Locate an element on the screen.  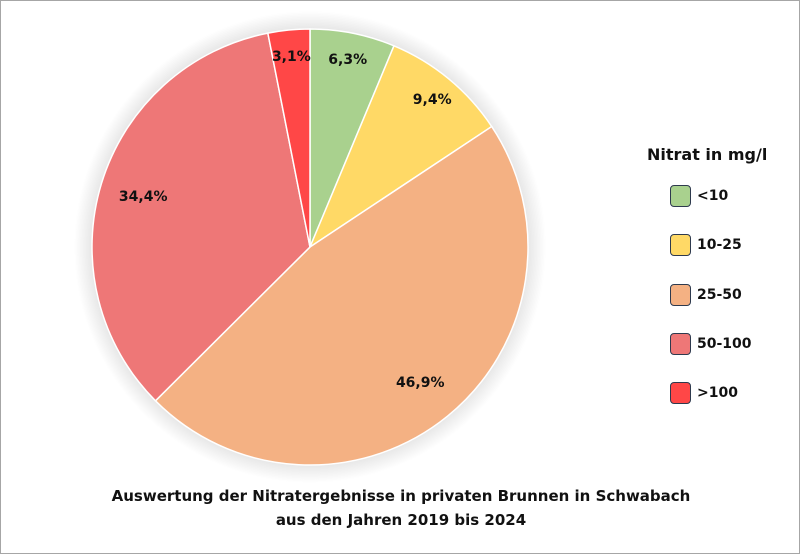
legend-item: 10-25 is located at coordinates (706, 245).